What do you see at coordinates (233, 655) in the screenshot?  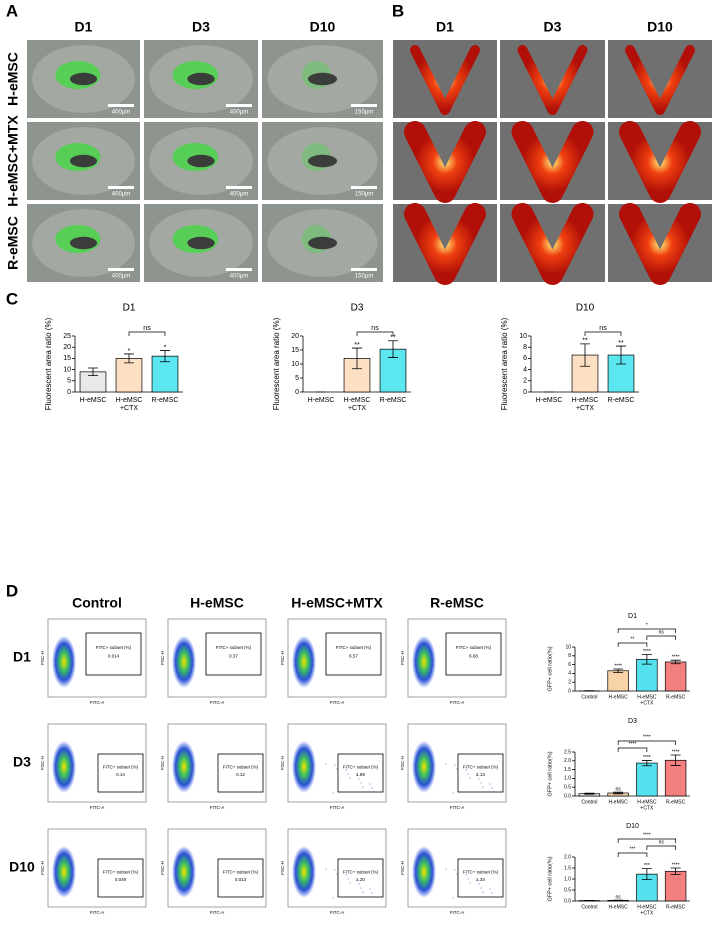 I see `gate-value: 0.37` at bounding box center [233, 655].